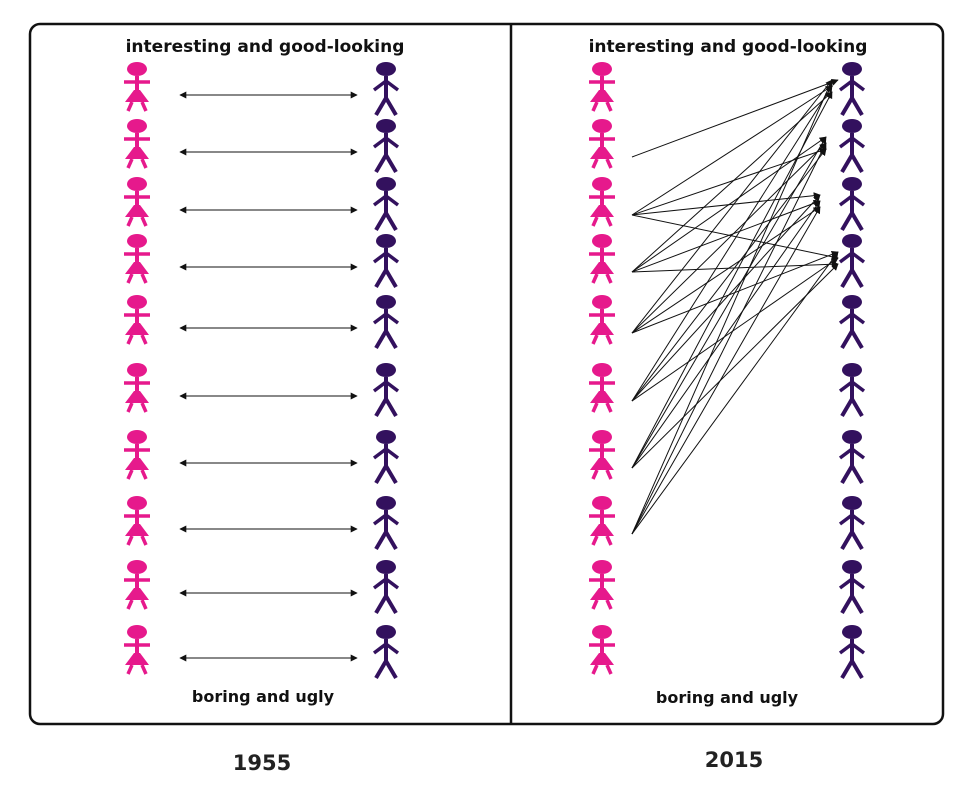 The image size is (975, 792). What do you see at coordinates (728, 47) in the screenshot?
I see `top-label-2015: interesting and good-looking` at bounding box center [728, 47].